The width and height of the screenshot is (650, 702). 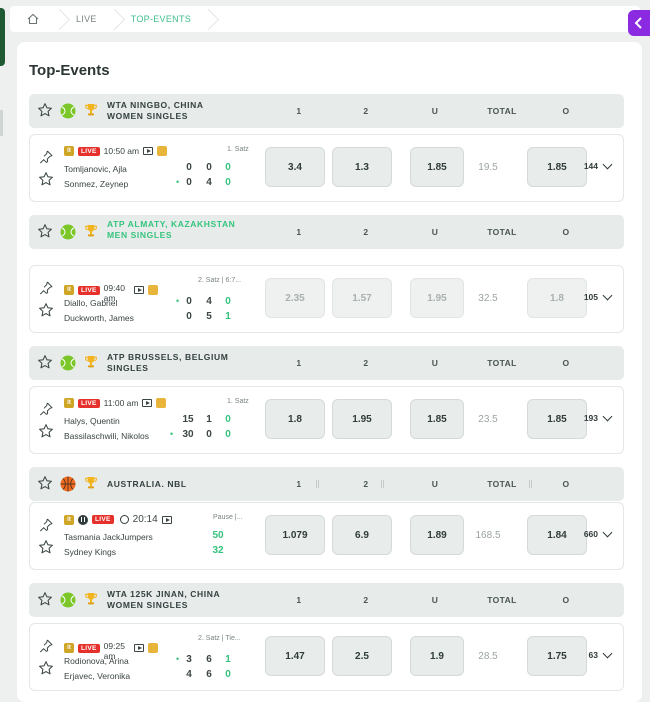 I want to click on breadcrumb-separator, so click(x=210, y=19).